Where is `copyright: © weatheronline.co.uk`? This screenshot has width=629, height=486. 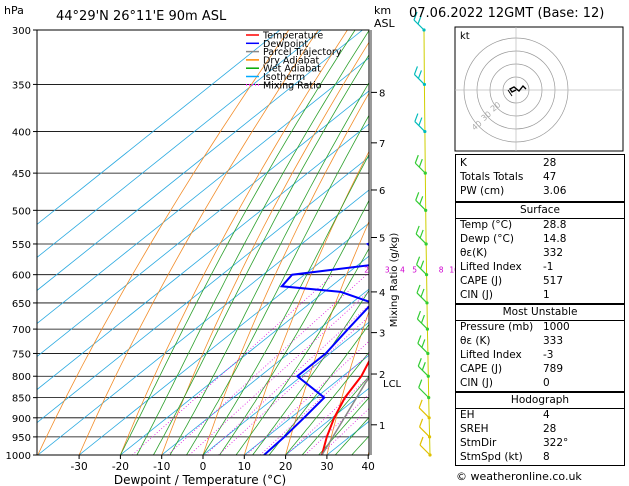
copyright: © weatheronline.co.uk is located at coordinates (519, 476).